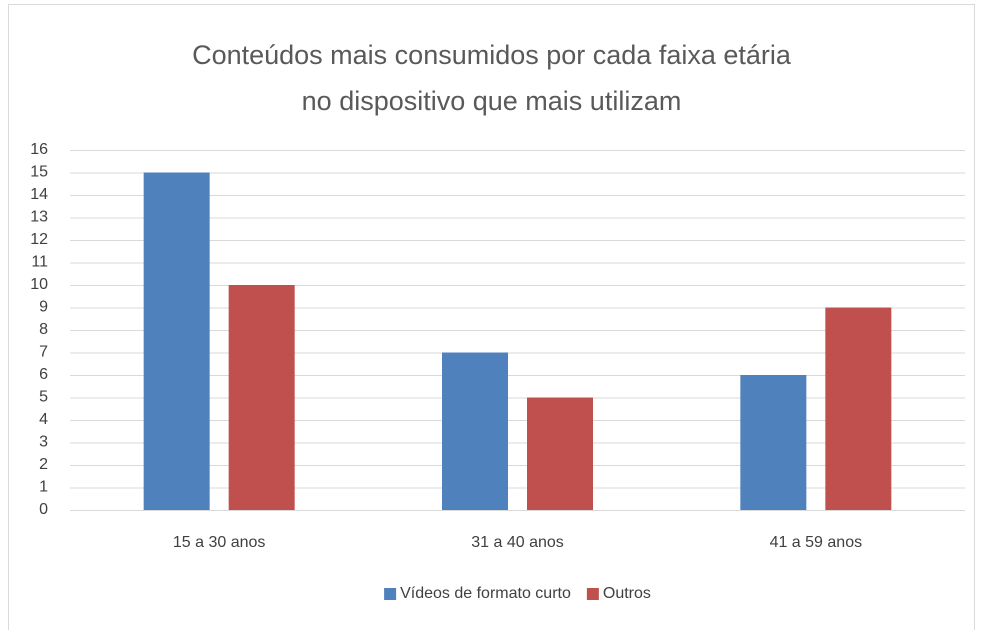  What do you see at coordinates (517, 542) in the screenshot?
I see `x-tick-label: 31 a 40 anos` at bounding box center [517, 542].